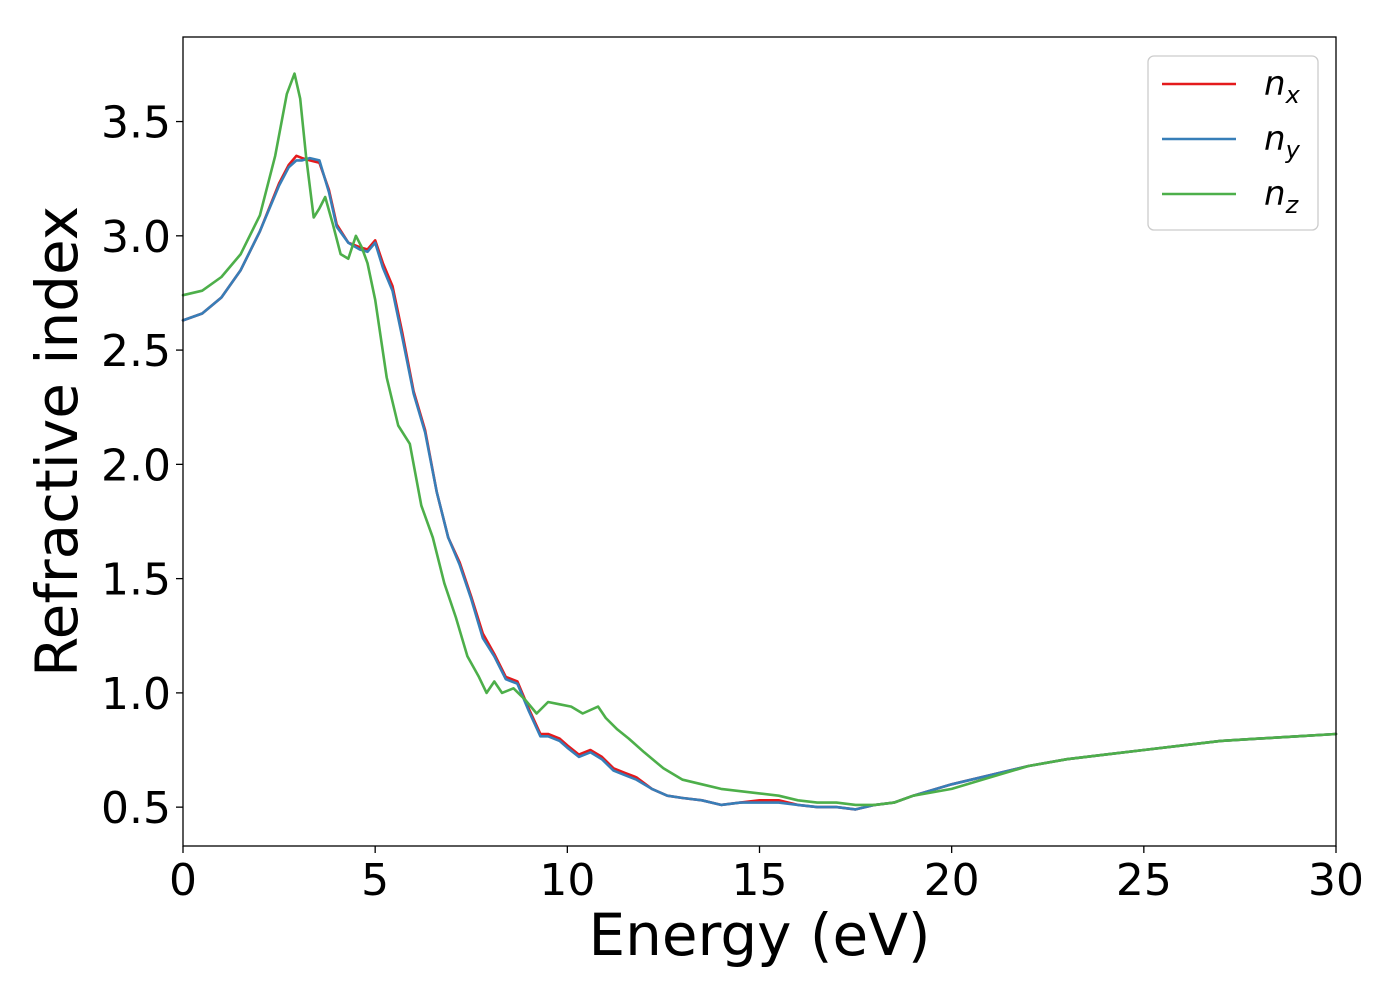 The image size is (1400, 1000). I want to click on x-tick-label: 0, so click(183, 880).